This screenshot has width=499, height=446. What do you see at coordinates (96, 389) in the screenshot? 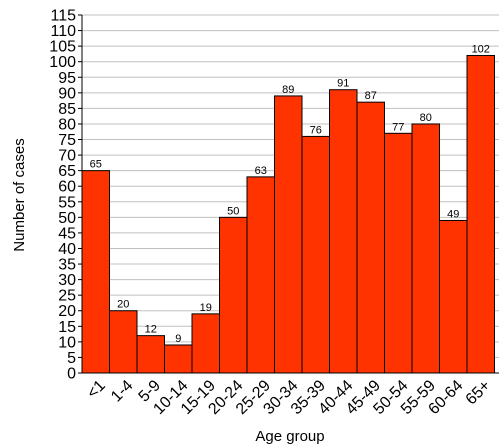
I see `x-tick-label: <1` at bounding box center [96, 389].